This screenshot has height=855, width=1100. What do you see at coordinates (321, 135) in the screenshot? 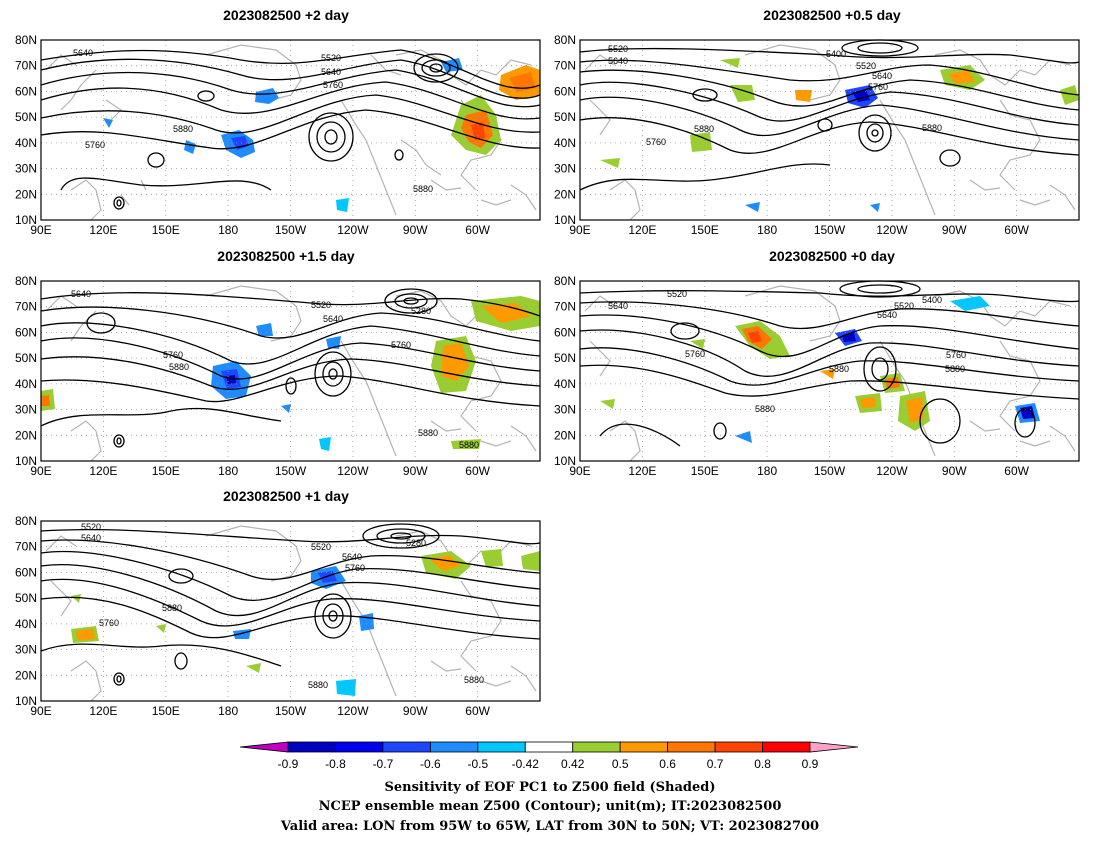
I see `sensitivity-shading` at bounding box center [321, 135].